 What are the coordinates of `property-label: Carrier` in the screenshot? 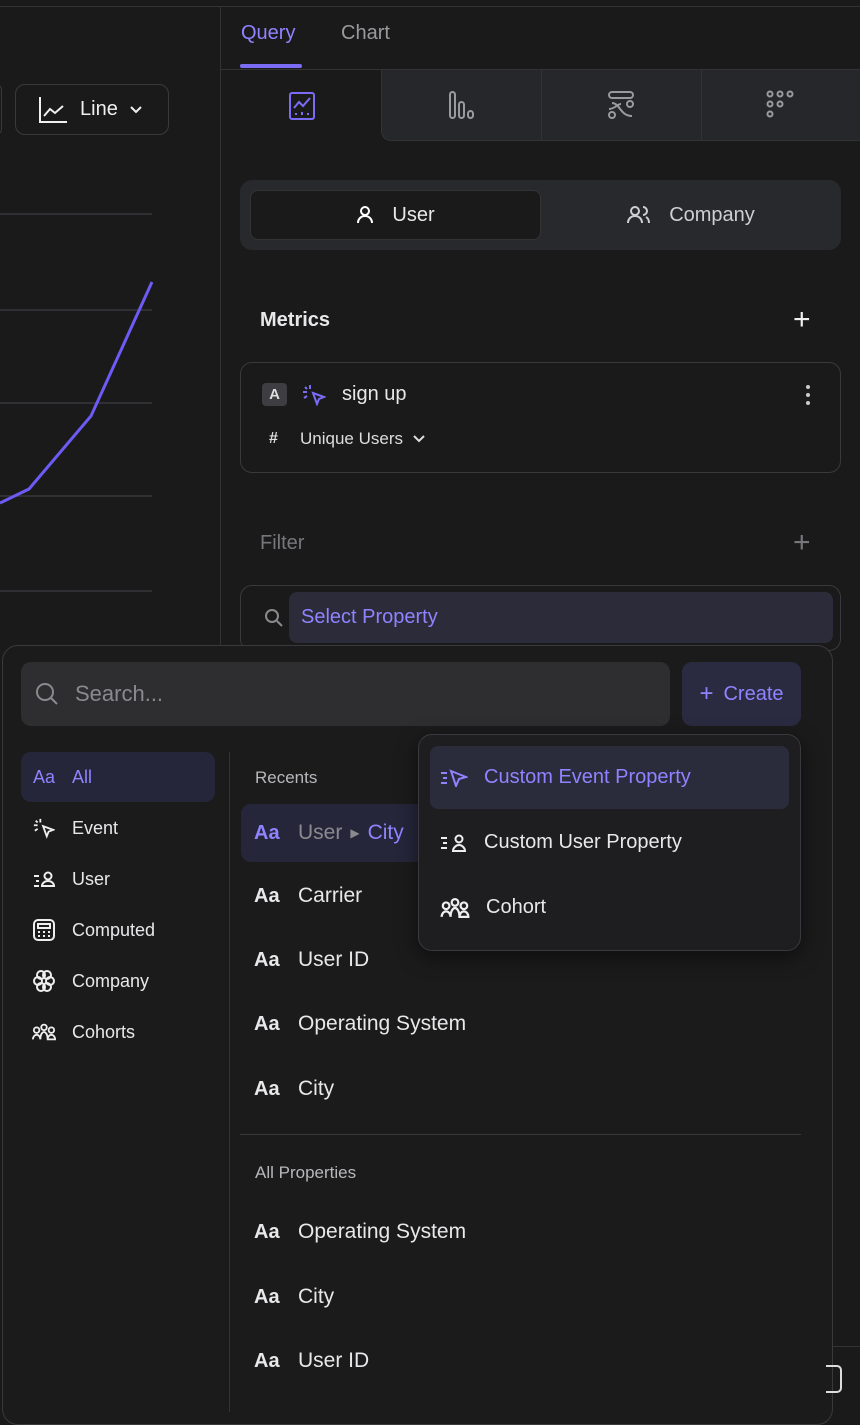 It's located at (330, 895).